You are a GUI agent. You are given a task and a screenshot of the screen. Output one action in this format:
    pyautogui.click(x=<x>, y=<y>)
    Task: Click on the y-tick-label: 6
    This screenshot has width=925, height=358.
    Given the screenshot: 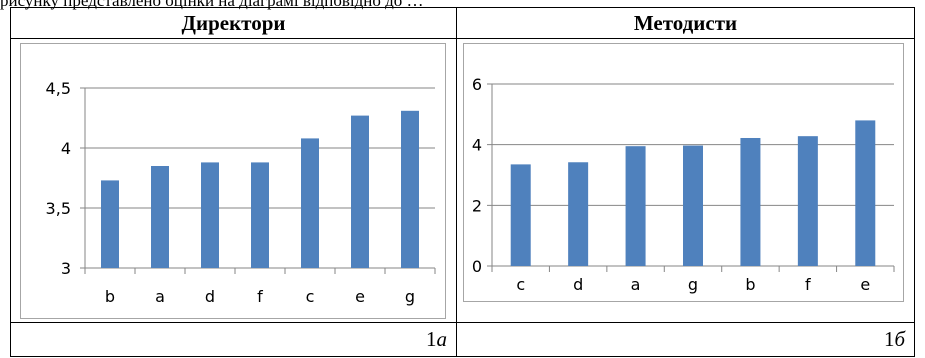 What is the action you would take?
    pyautogui.click(x=477, y=84)
    